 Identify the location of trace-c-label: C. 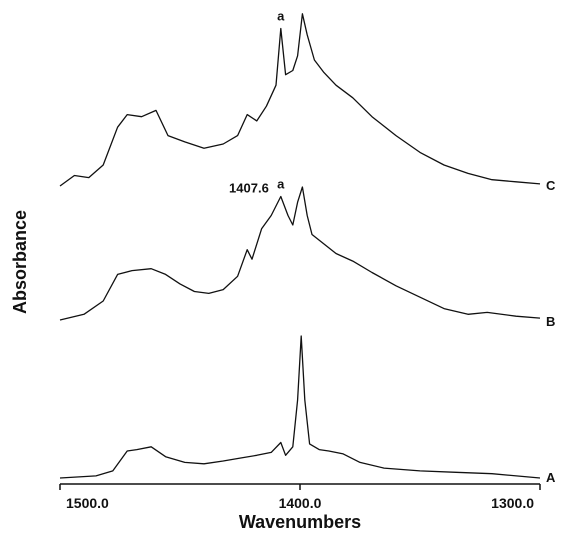
(551, 185).